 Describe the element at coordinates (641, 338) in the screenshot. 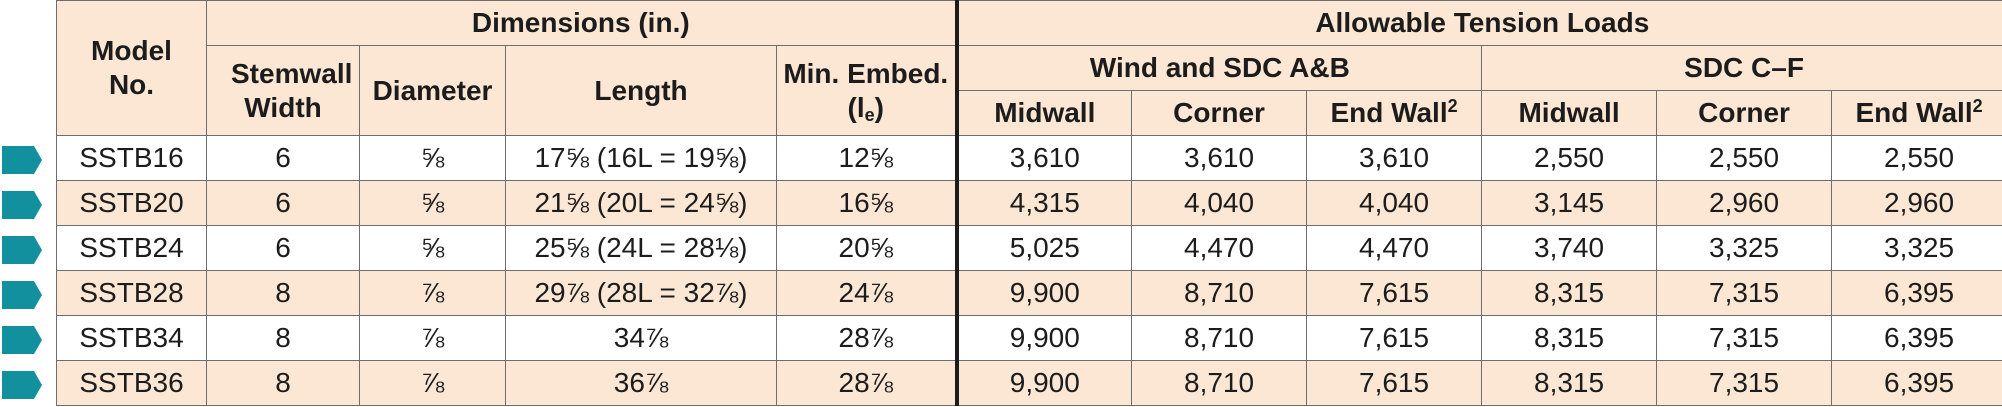

I see `length-cell: 34⅞` at that location.